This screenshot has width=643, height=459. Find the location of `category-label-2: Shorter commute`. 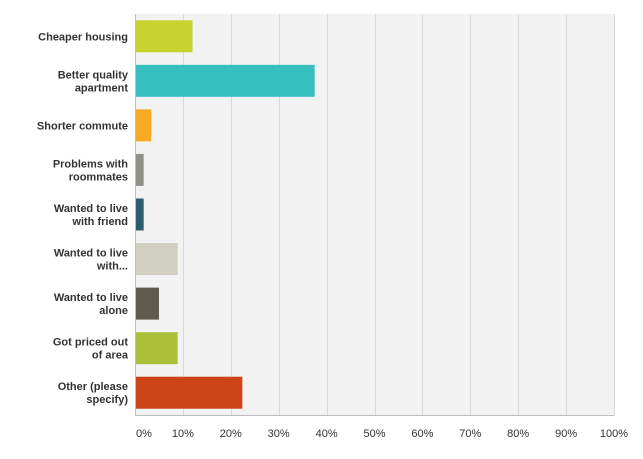

category-label-2: Shorter commute is located at coordinates (82, 126).